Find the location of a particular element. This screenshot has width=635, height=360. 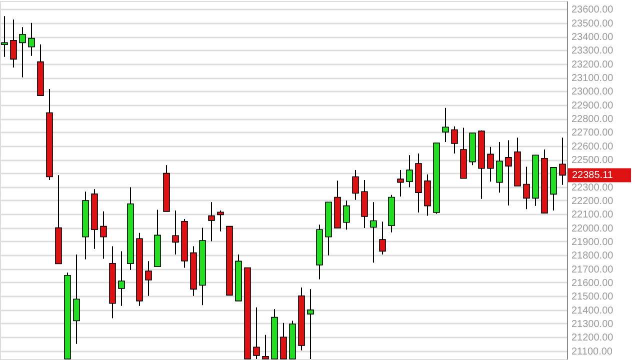

y-tick-label: 23100.00 is located at coordinates (593, 78).